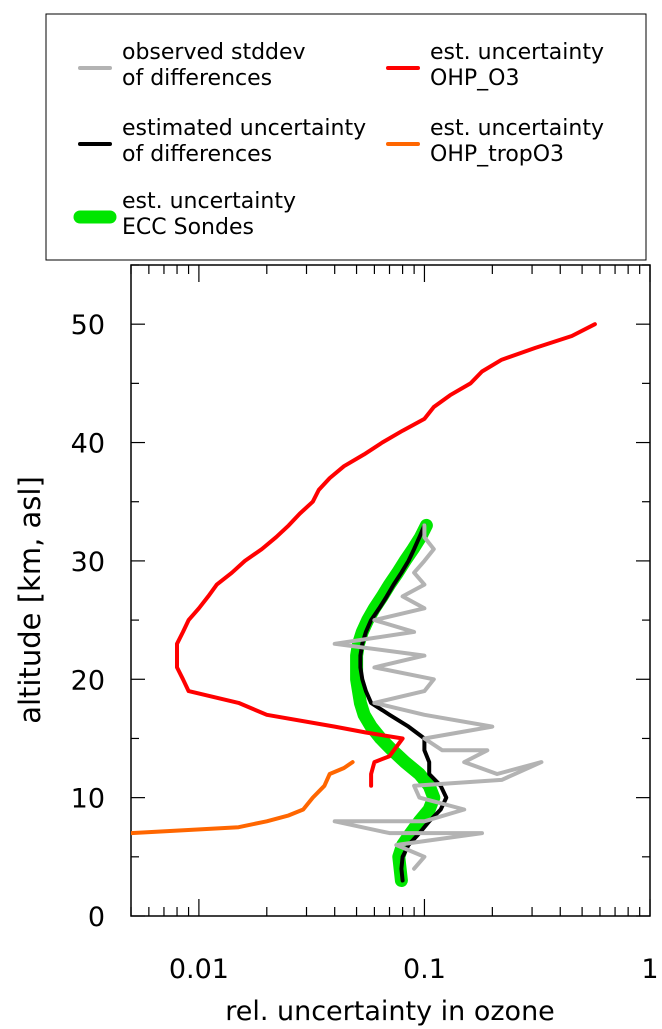 The image size is (662, 1029). Describe the element at coordinates (197, 154) in the screenshot. I see `legend-label-estimated-line2: of differences` at that location.